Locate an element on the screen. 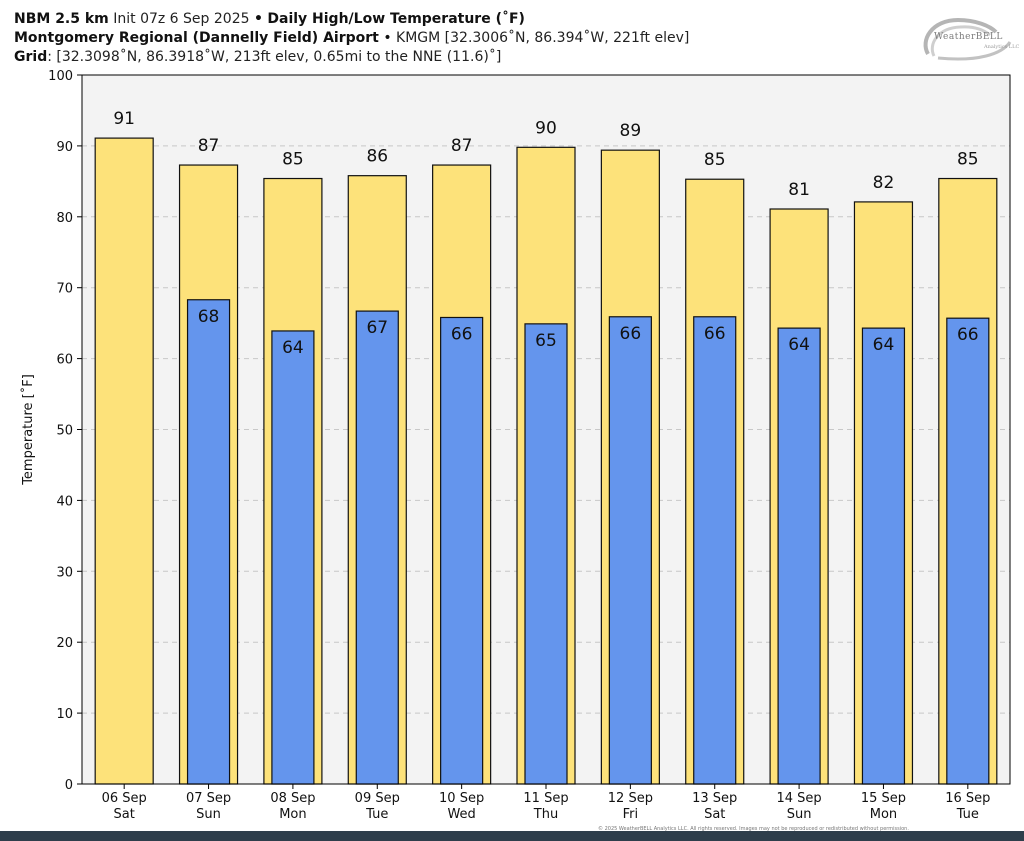 The width and height of the screenshot is (1024, 841). y-tick-label: 10 is located at coordinates (64, 714).